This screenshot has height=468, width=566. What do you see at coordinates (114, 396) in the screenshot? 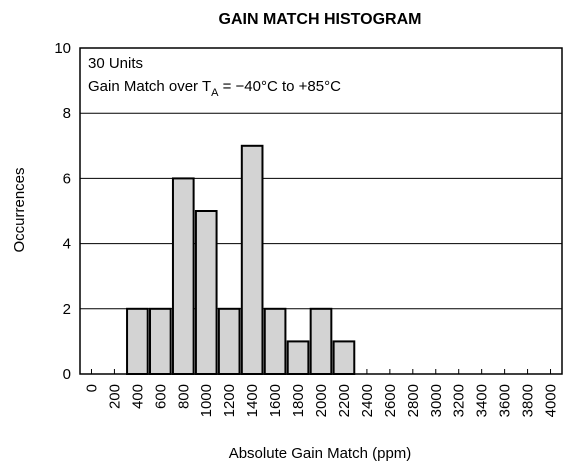
I see `x-tick-label: 200` at bounding box center [114, 396].